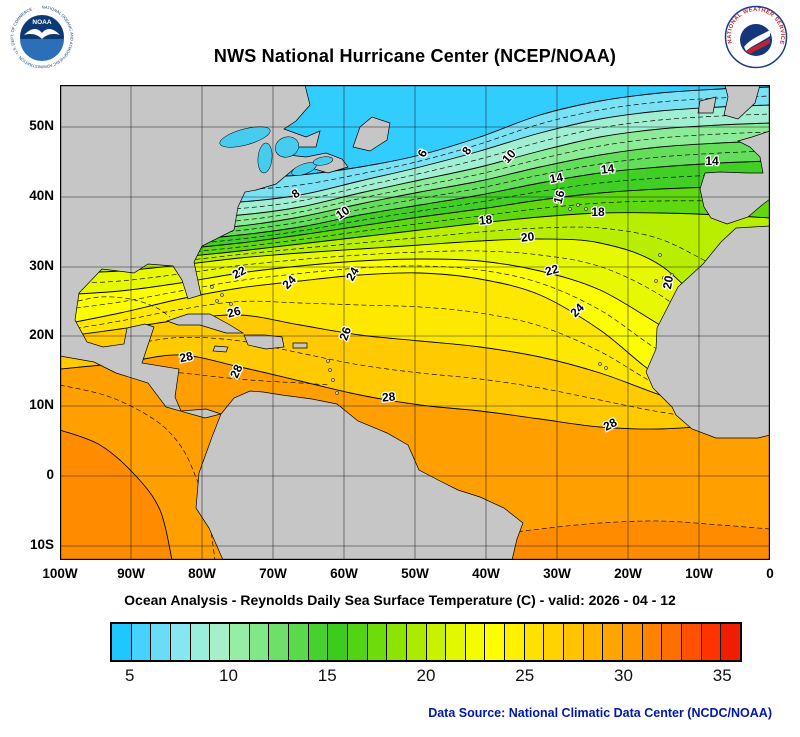 This screenshot has height=737, width=800. Describe the element at coordinates (131, 573) in the screenshot. I see `lon-tick-label: 90W` at that location.